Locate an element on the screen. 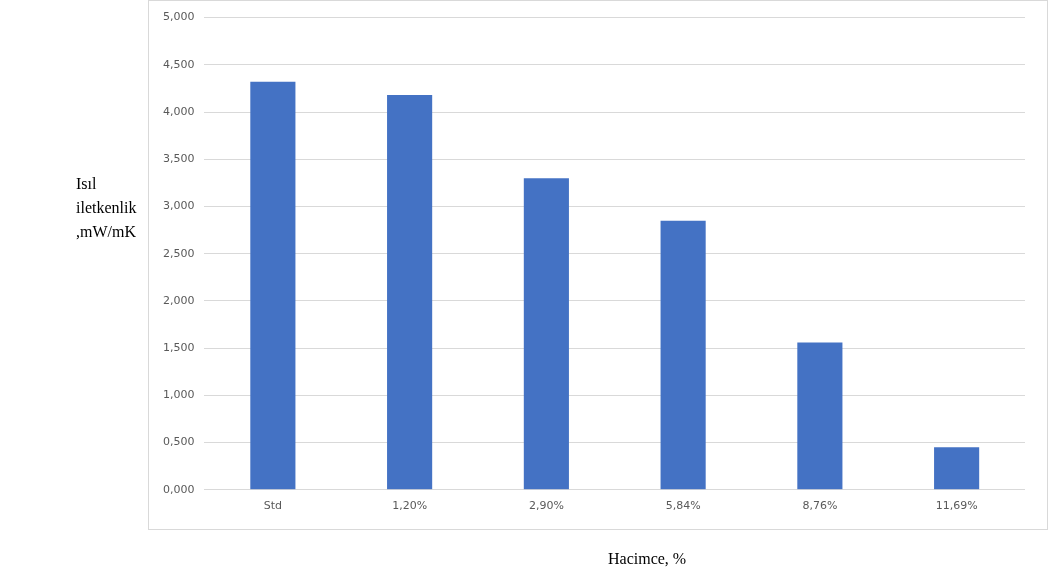 The height and width of the screenshot is (588, 1052). y-tick-label: 3,500 is located at coordinates (178, 159).